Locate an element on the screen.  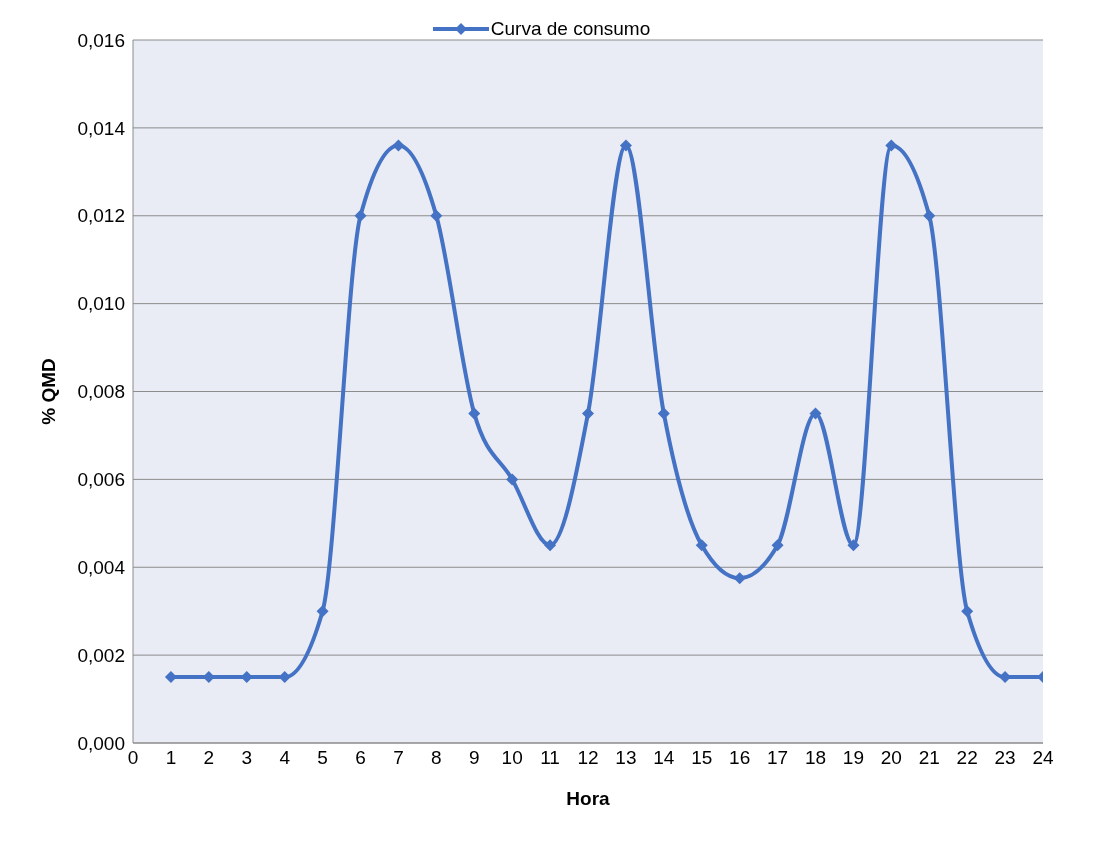
x-tick-label: 24 is located at coordinates (1043, 758).